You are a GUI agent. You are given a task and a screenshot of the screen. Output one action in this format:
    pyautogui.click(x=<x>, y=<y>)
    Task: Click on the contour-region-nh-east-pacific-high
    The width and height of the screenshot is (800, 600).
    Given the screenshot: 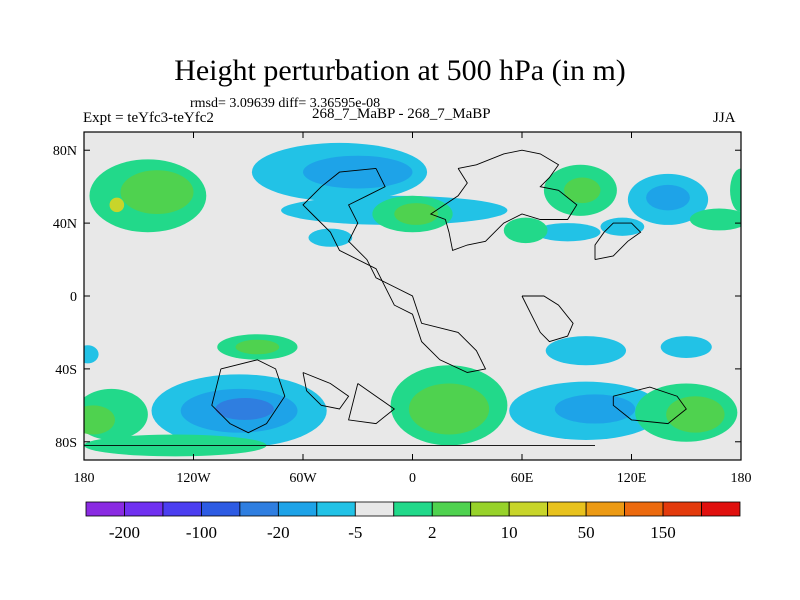 What is the action you would take?
    pyautogui.click(x=715, y=219)
    